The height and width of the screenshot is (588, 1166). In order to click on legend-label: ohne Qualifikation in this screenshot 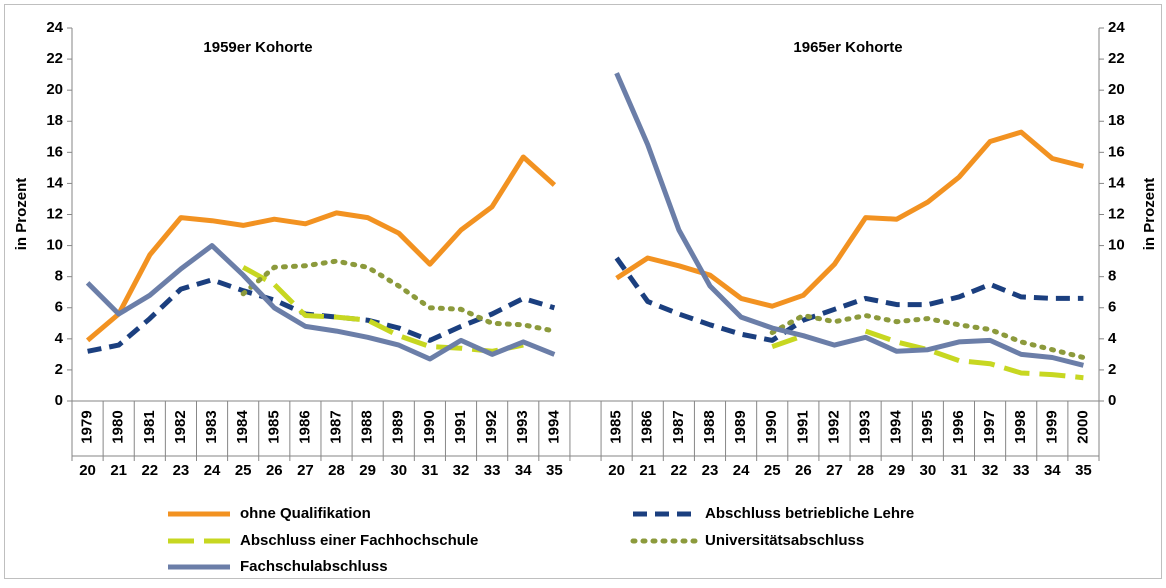, I will do `click(305, 513)`.